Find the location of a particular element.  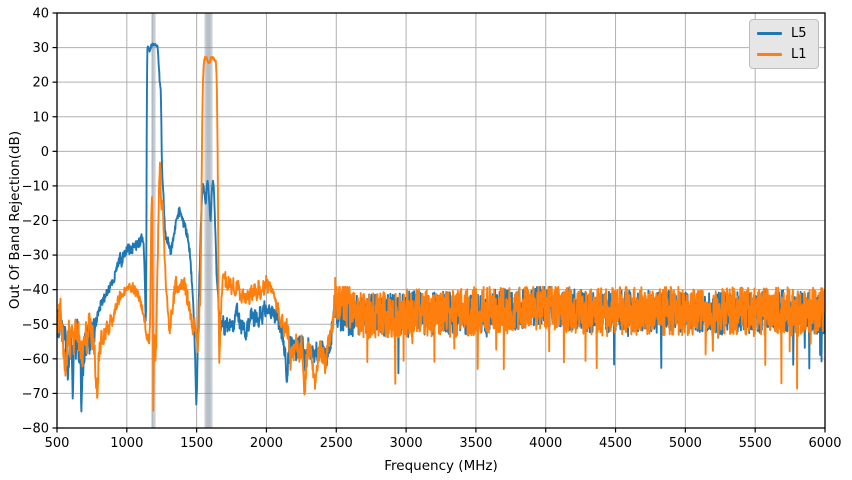

x-tick-label: 2500 is located at coordinates (336, 443).